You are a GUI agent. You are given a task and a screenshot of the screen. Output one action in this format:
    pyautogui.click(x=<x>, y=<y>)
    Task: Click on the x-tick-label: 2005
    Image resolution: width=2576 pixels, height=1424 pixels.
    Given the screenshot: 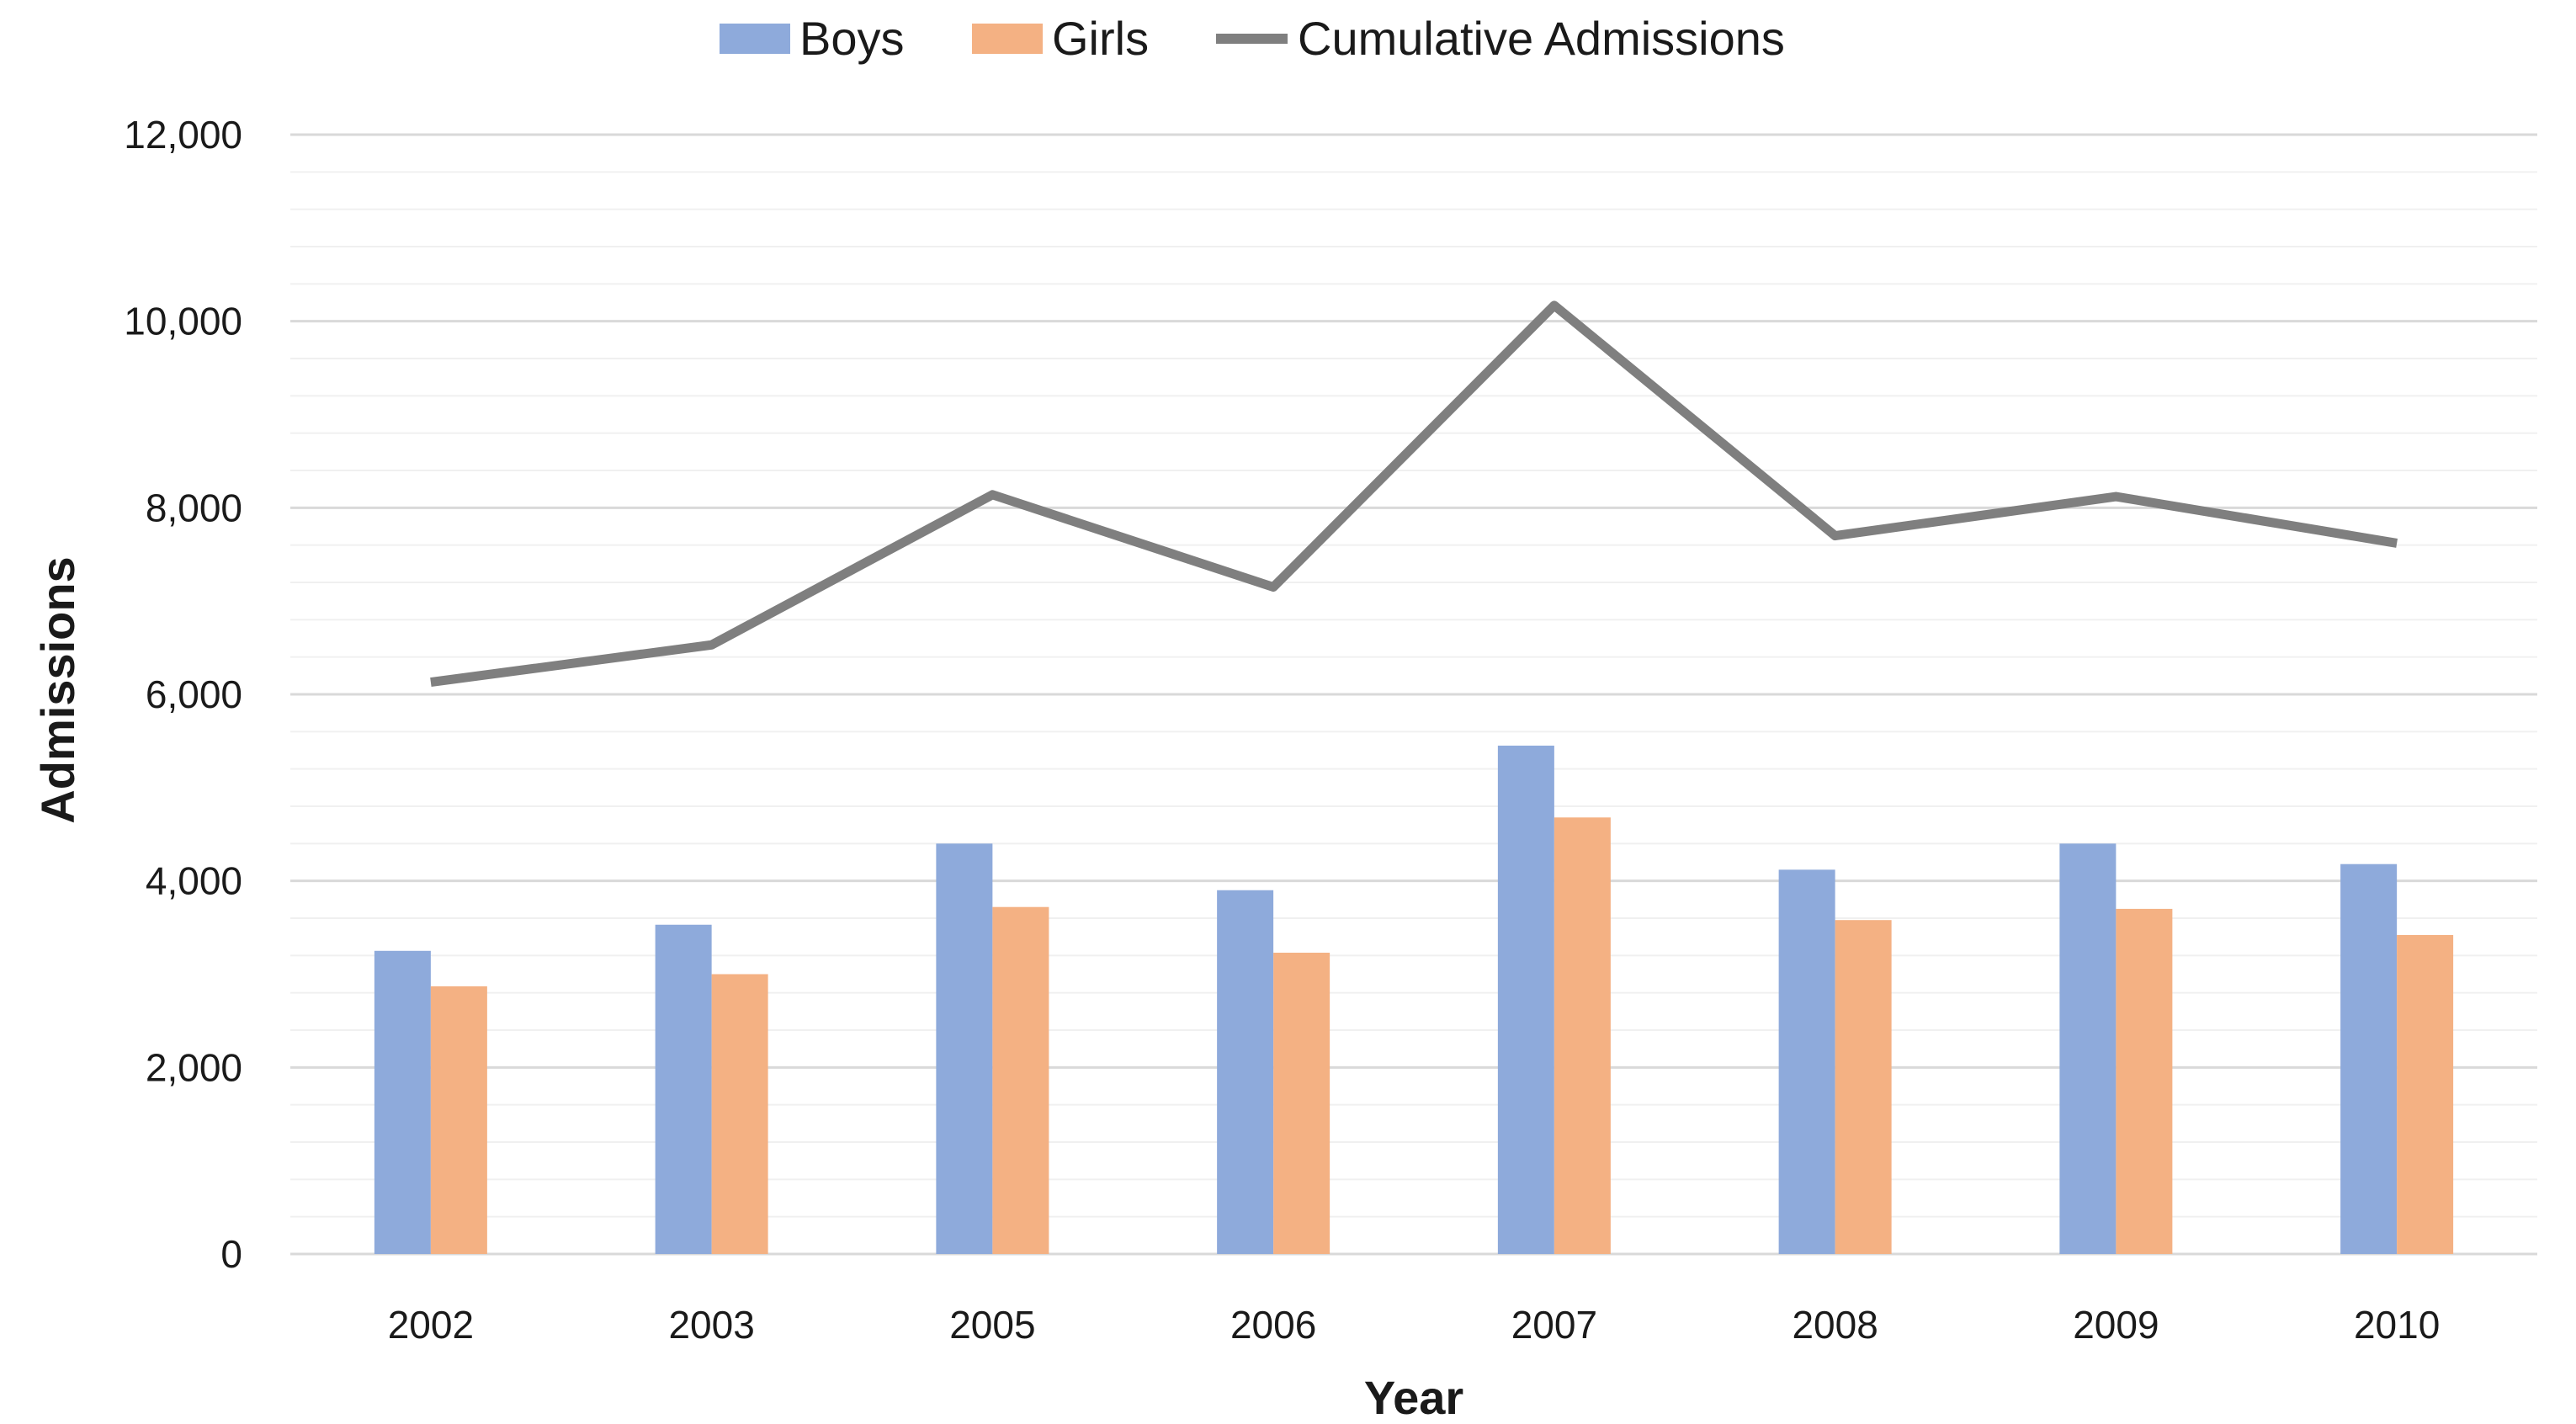 What is the action you would take?
    pyautogui.click(x=992, y=1325)
    